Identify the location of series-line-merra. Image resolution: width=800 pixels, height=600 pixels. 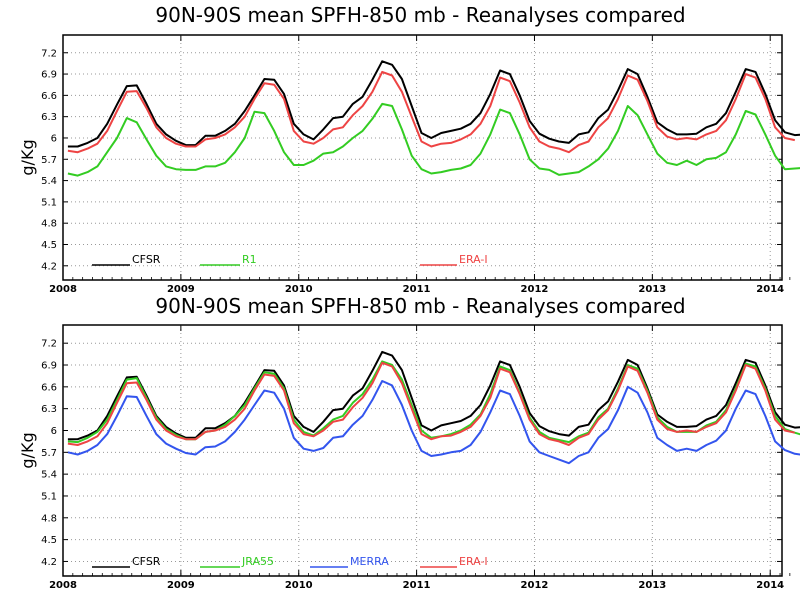
(433, 422).